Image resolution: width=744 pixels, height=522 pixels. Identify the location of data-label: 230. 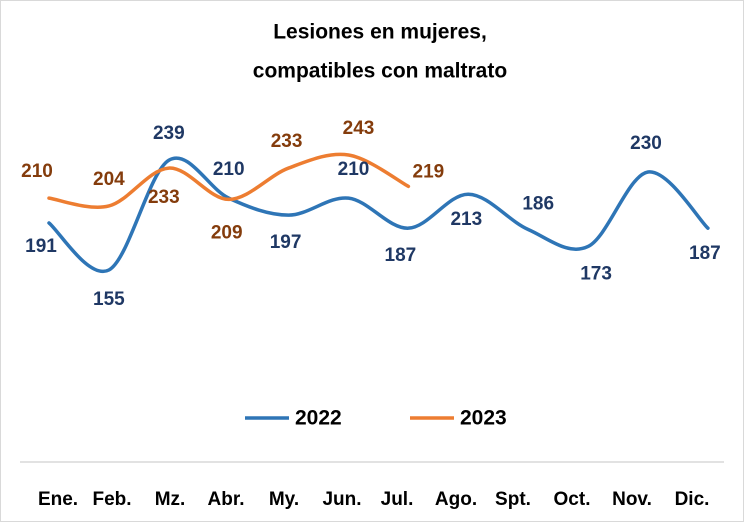
(646, 143).